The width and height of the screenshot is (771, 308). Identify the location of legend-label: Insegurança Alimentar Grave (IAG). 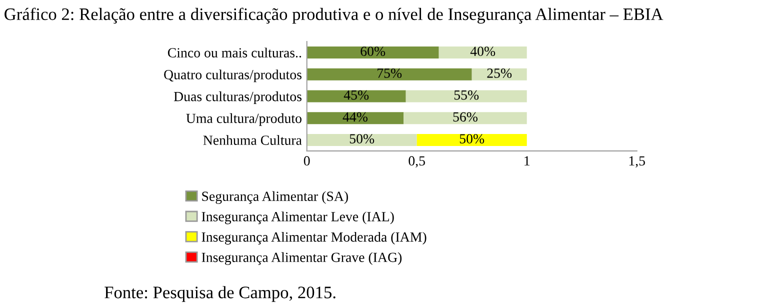
(302, 258).